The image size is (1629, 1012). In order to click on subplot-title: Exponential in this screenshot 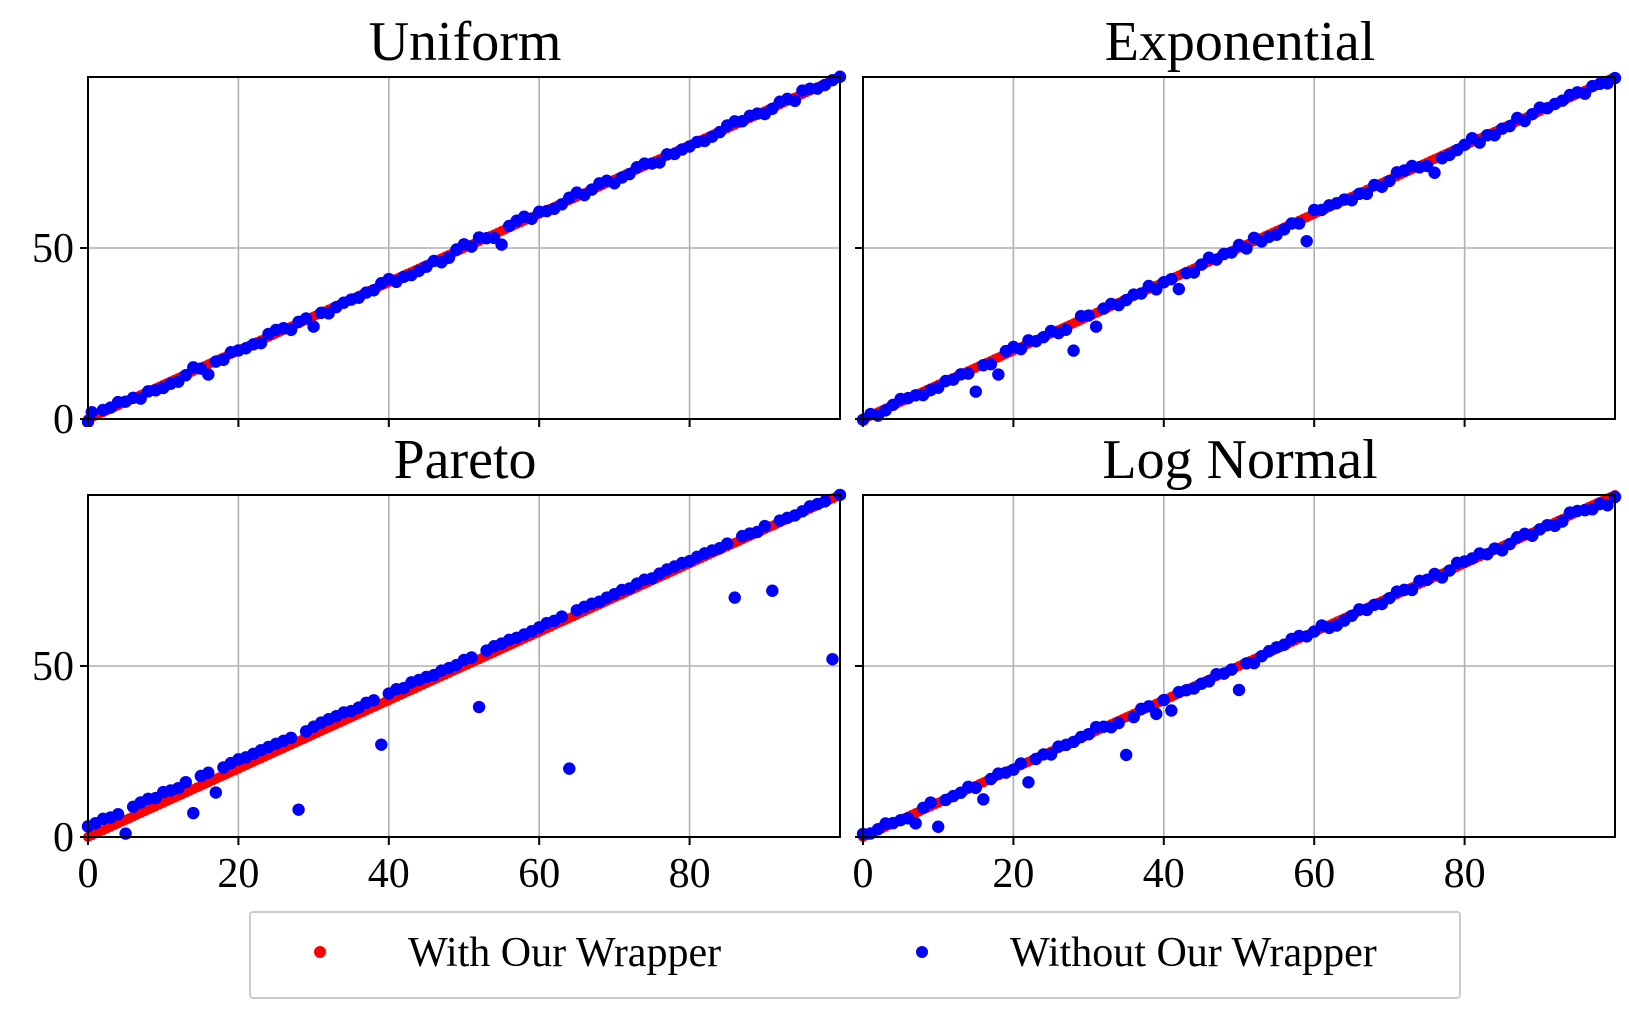, I will do `click(1240, 42)`.